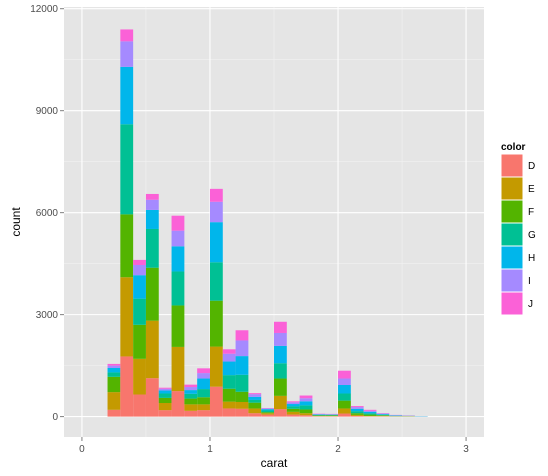 Image resolution: width=548 pixels, height=476 pixels. Describe the element at coordinates (531, 258) in the screenshot. I see `legend-label-H: H` at that location.